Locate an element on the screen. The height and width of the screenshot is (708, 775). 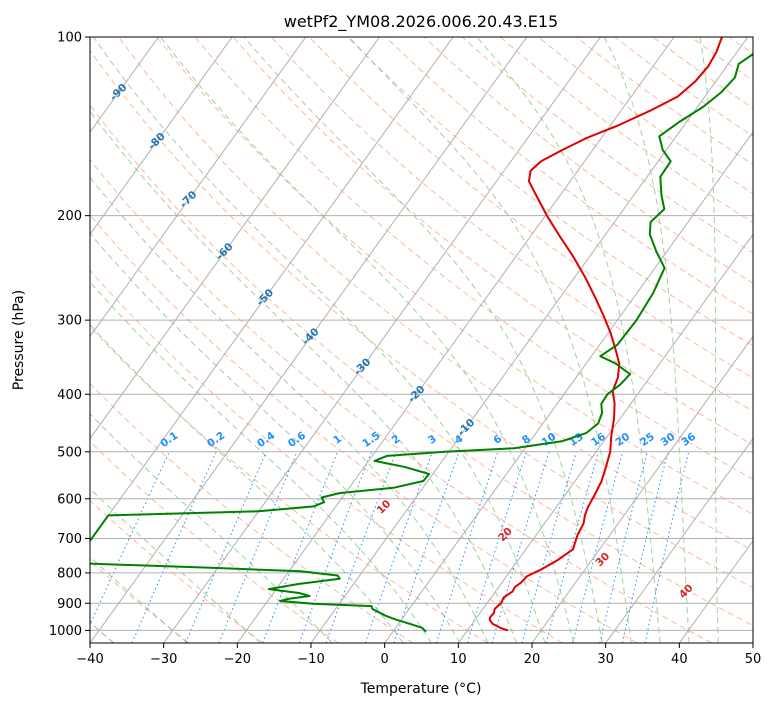
x-tick-label: −40 is located at coordinates (89, 659).